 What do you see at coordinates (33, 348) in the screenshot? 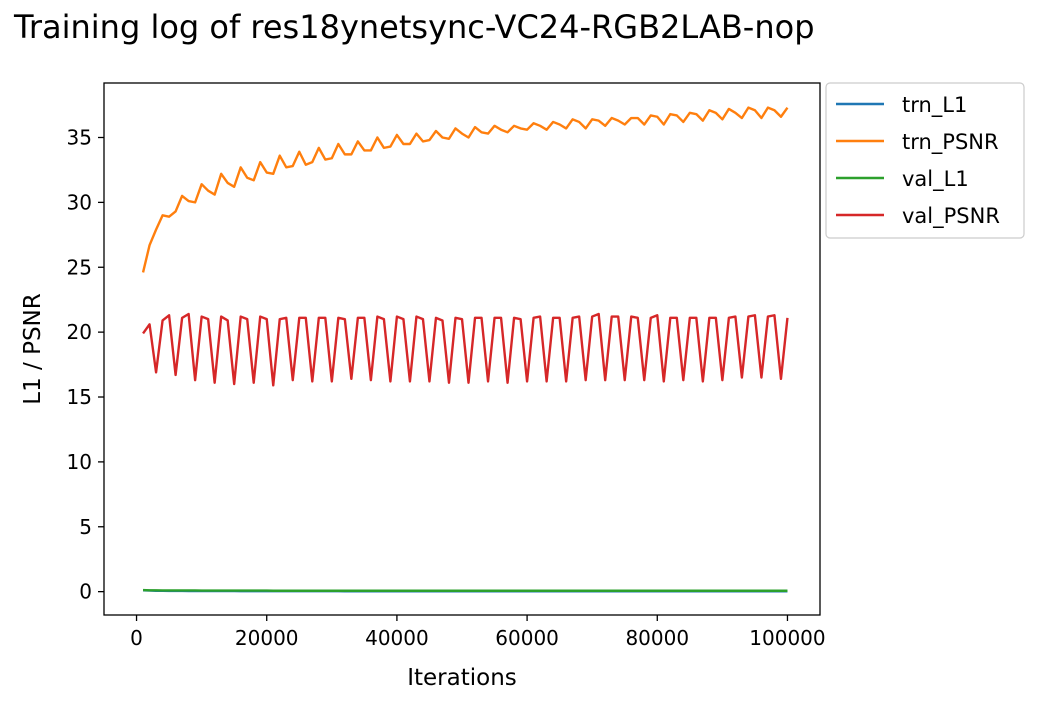
I see `y-axis-label: L1 / PSNR` at bounding box center [33, 348].